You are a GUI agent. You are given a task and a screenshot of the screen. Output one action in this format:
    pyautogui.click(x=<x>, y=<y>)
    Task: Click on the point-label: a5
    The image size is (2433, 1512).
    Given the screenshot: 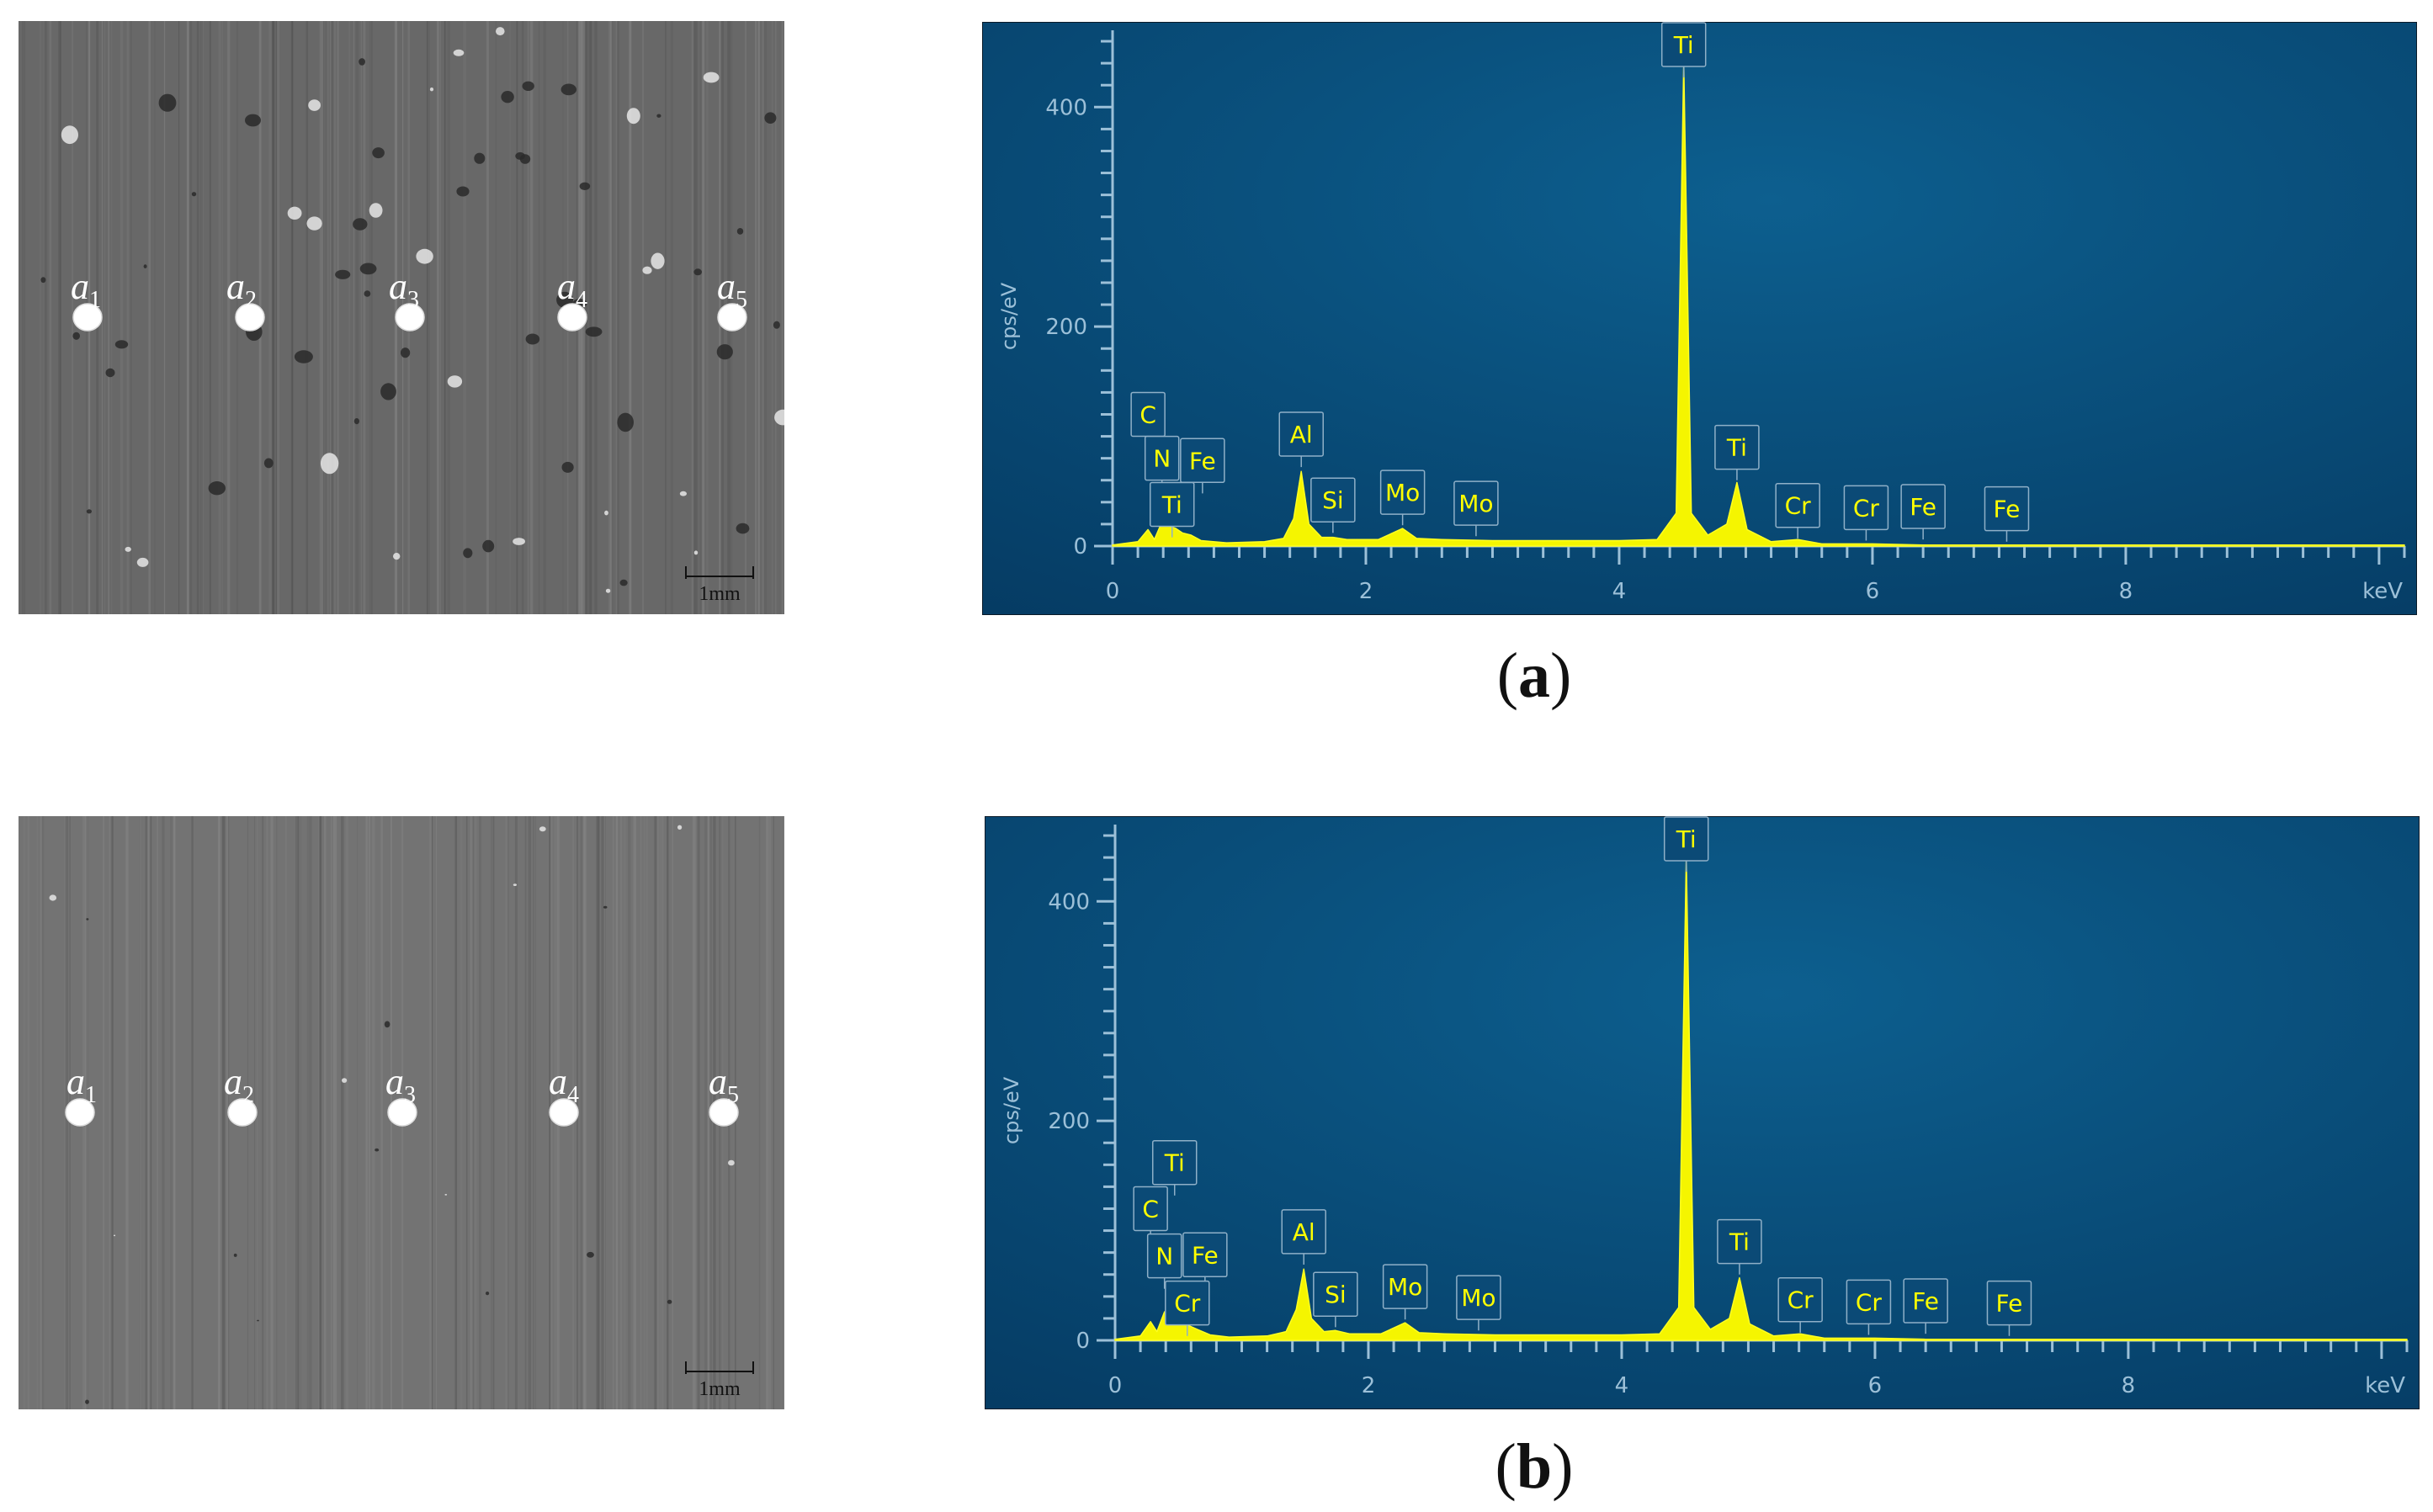 What is the action you would take?
    pyautogui.click(x=724, y=1084)
    